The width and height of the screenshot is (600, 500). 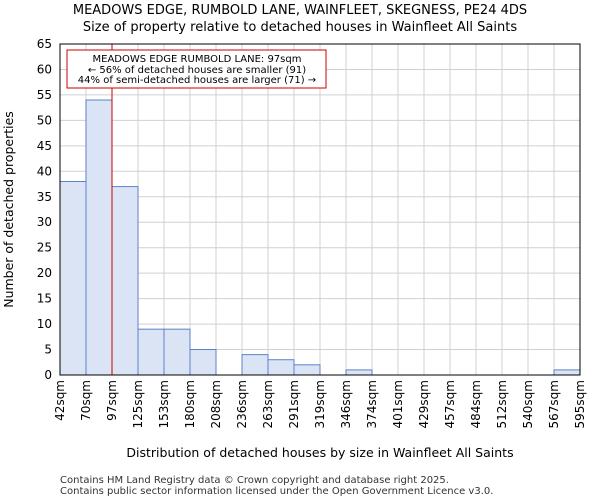 I want to click on y-tick-label: 40, so click(x=44, y=171).